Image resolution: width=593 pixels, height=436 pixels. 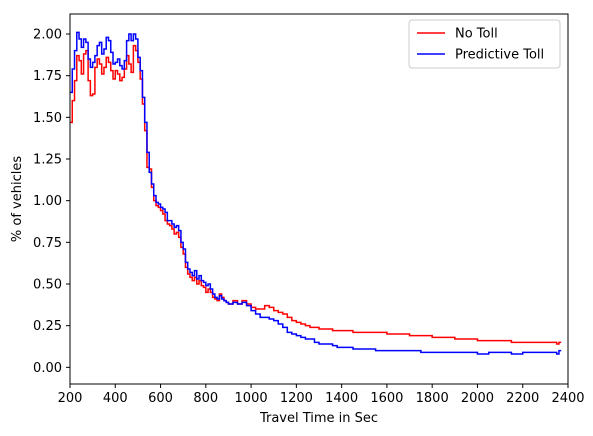 What do you see at coordinates (432, 398) in the screenshot?
I see `x-tick-label: 1800` at bounding box center [432, 398].